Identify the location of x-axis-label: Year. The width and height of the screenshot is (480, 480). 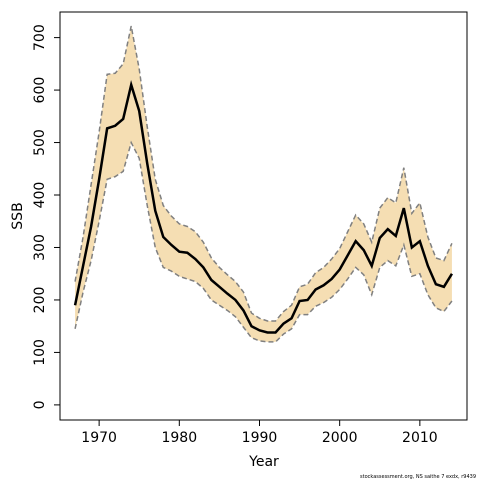
(263, 462).